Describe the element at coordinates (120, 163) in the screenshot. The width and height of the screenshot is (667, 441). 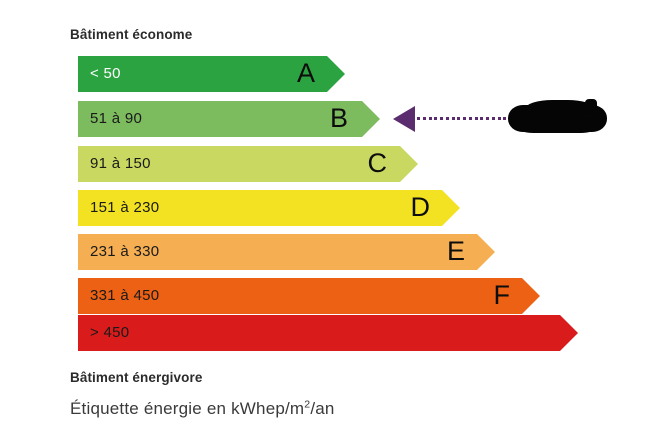
I see `band-range-label: 91 à 150` at that location.